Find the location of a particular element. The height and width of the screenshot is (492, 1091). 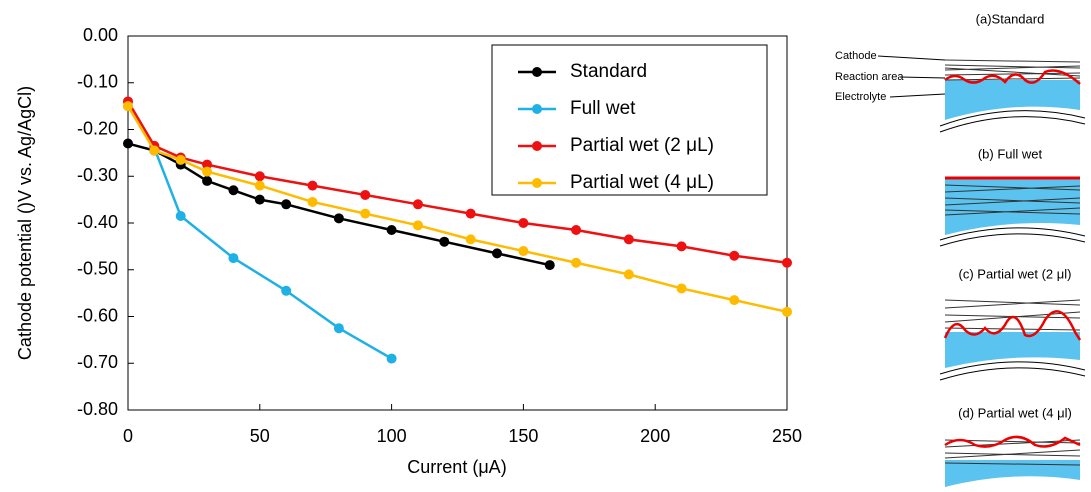

y-tick-label: -0.10 is located at coordinates (97, 82).